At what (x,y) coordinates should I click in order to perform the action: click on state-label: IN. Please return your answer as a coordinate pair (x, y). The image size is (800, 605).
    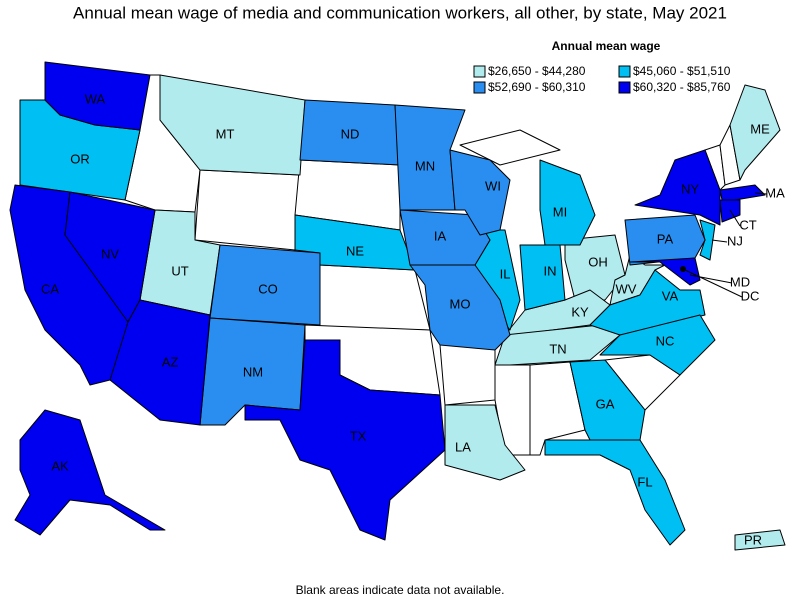
    Looking at the image, I should click on (550, 270).